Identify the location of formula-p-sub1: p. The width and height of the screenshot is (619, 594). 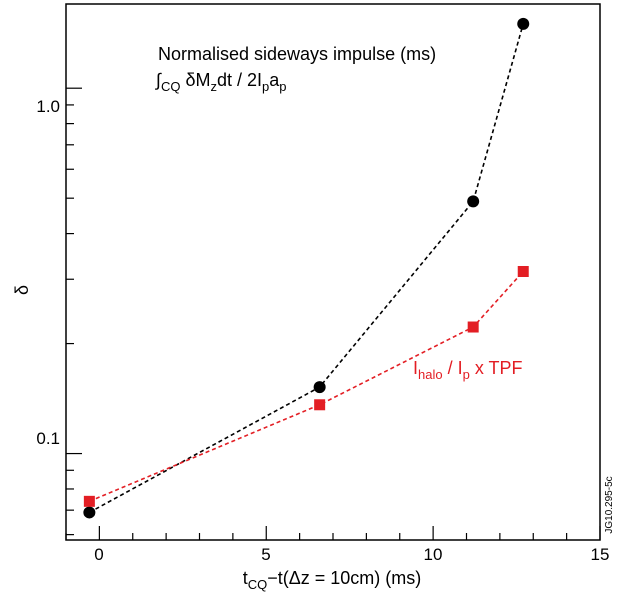
(265, 86).